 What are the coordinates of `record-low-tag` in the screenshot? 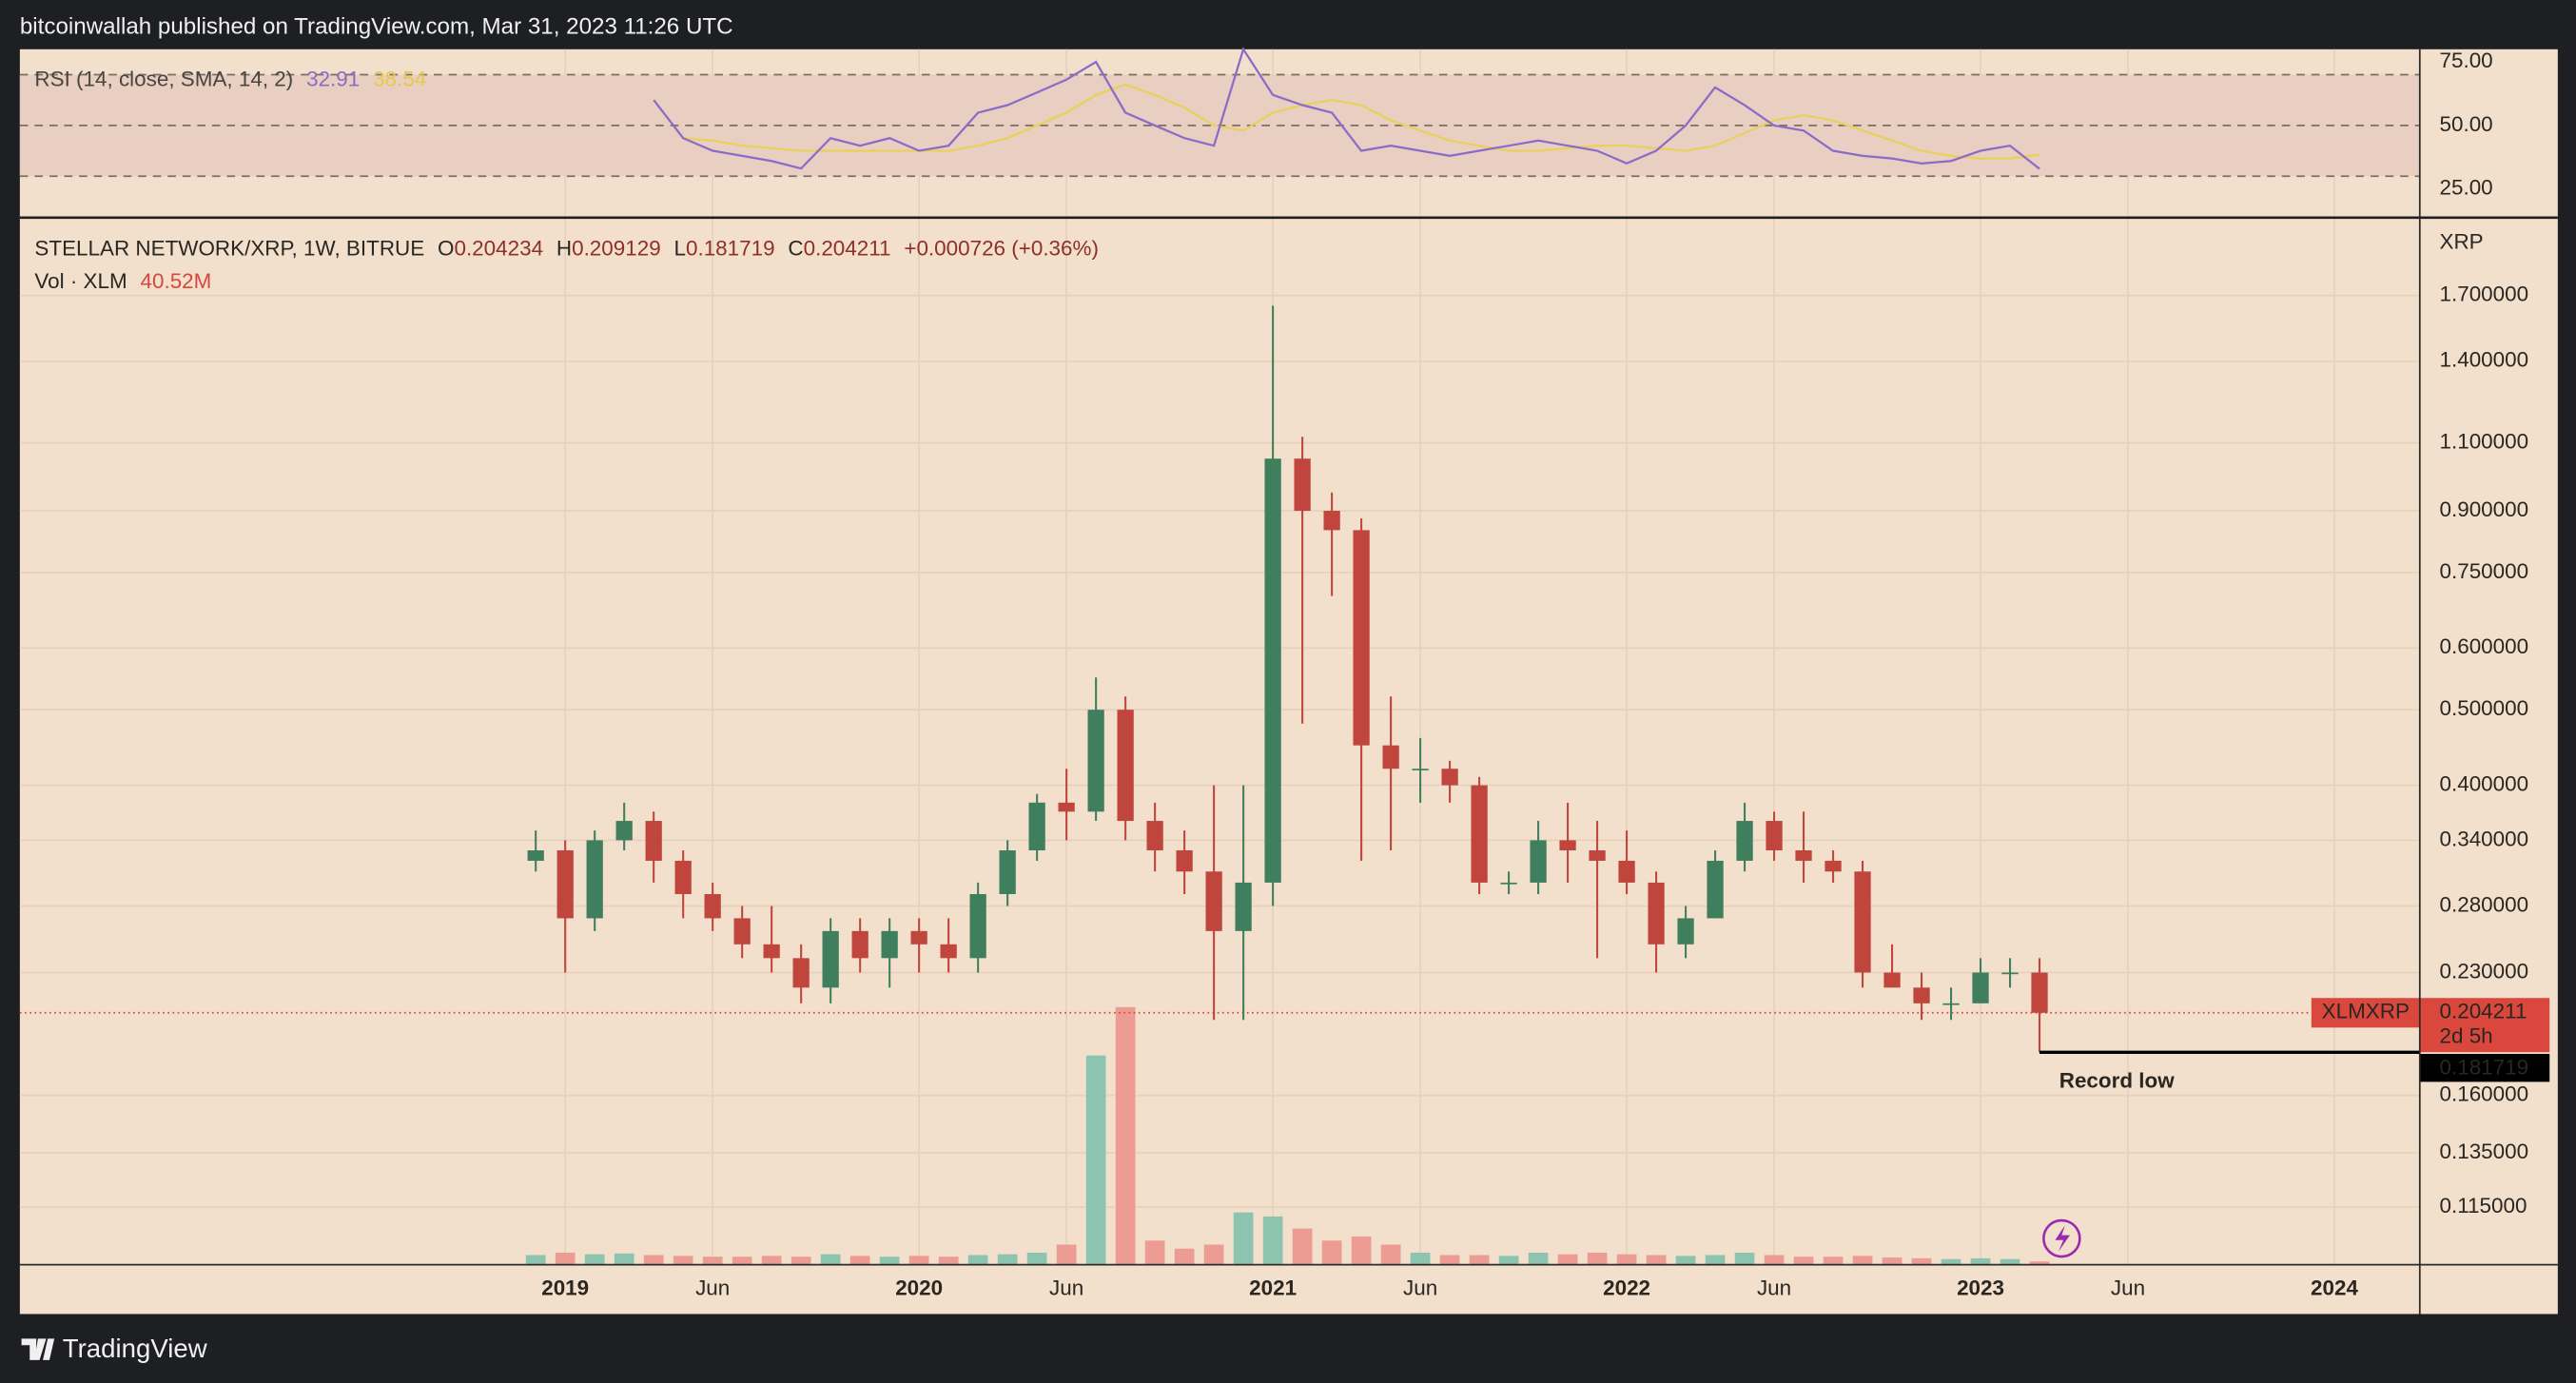 It's located at (2484, 1068).